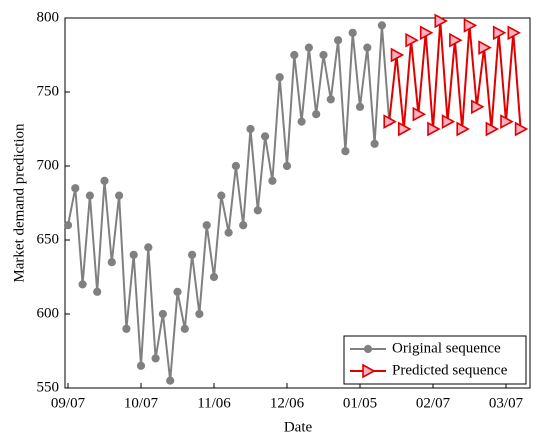 This screenshot has width=550, height=445. Describe the element at coordinates (48, 165) in the screenshot. I see `y-tick-label: 700` at that location.